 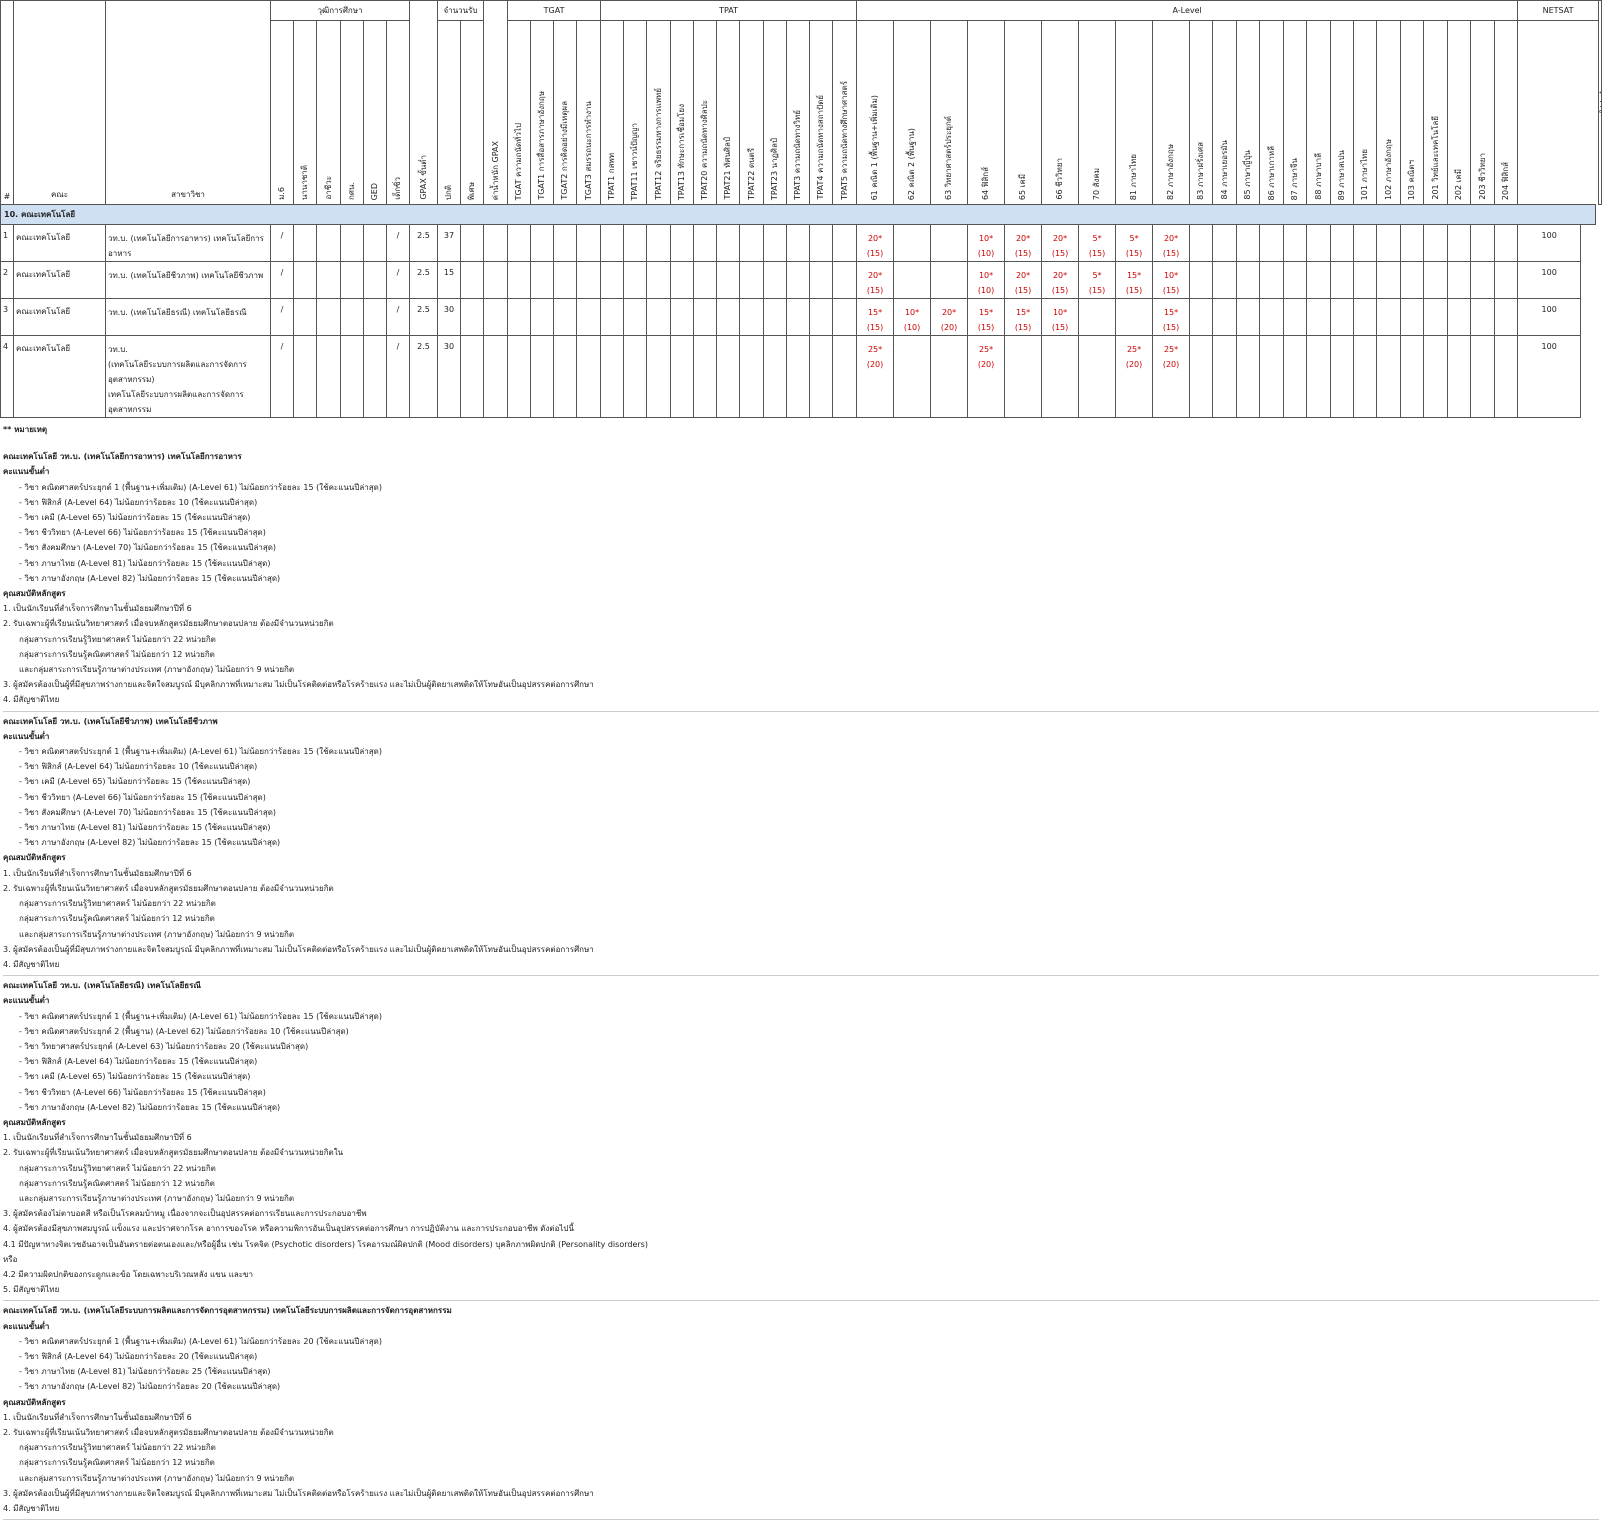 I want to click on cell-gsf, so click(x=352, y=243).